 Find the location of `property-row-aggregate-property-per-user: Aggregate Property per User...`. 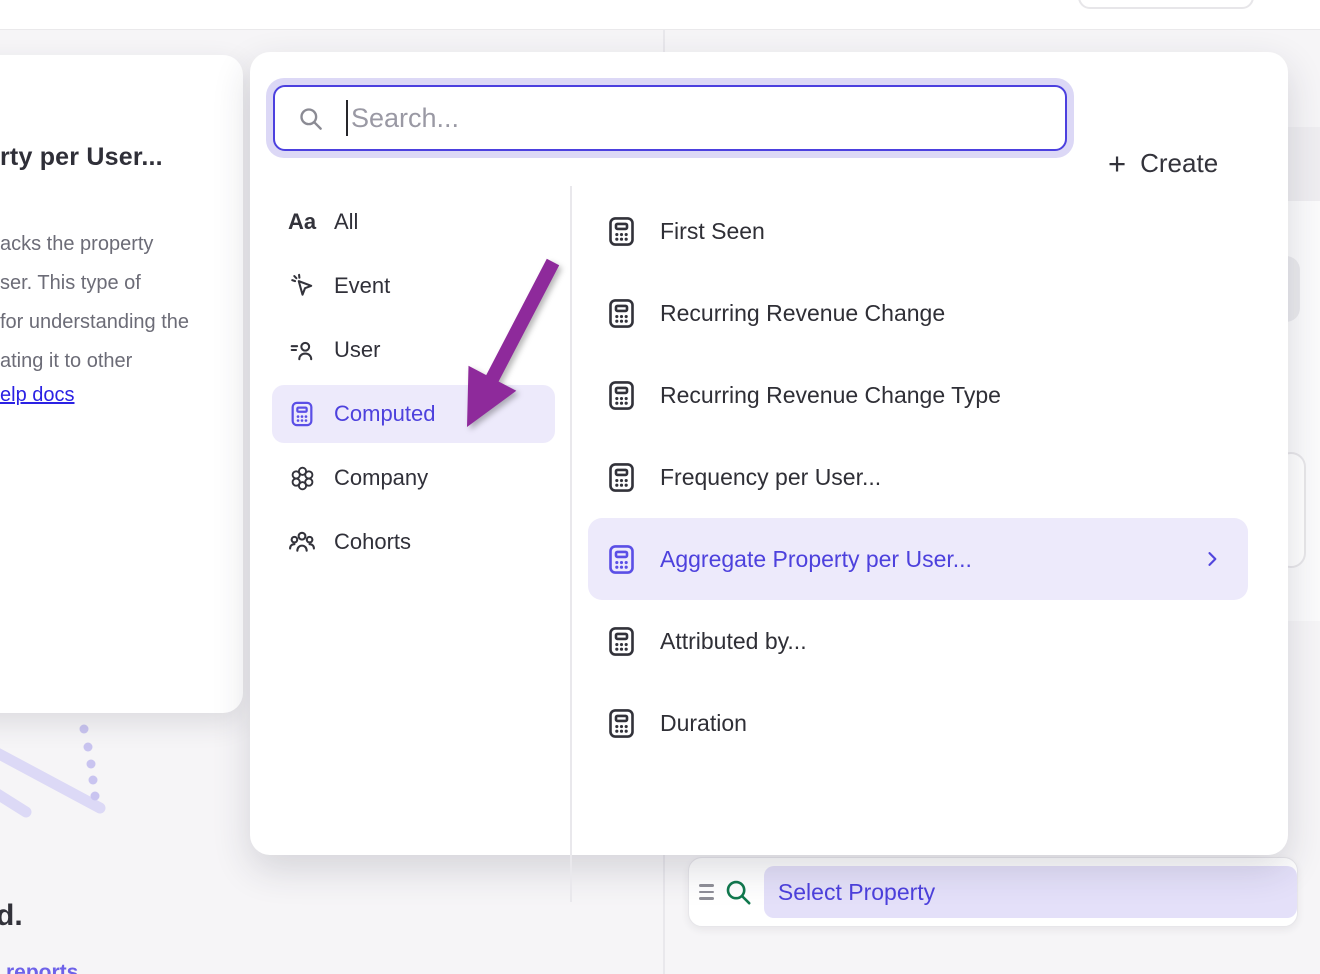

property-row-aggregate-property-per-user: Aggregate Property per User... is located at coordinates (918, 559).